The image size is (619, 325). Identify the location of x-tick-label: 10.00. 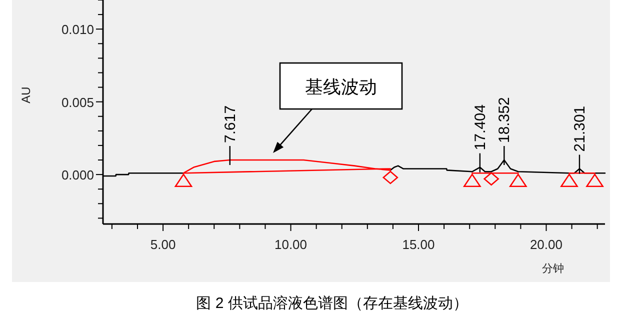
(291, 244).